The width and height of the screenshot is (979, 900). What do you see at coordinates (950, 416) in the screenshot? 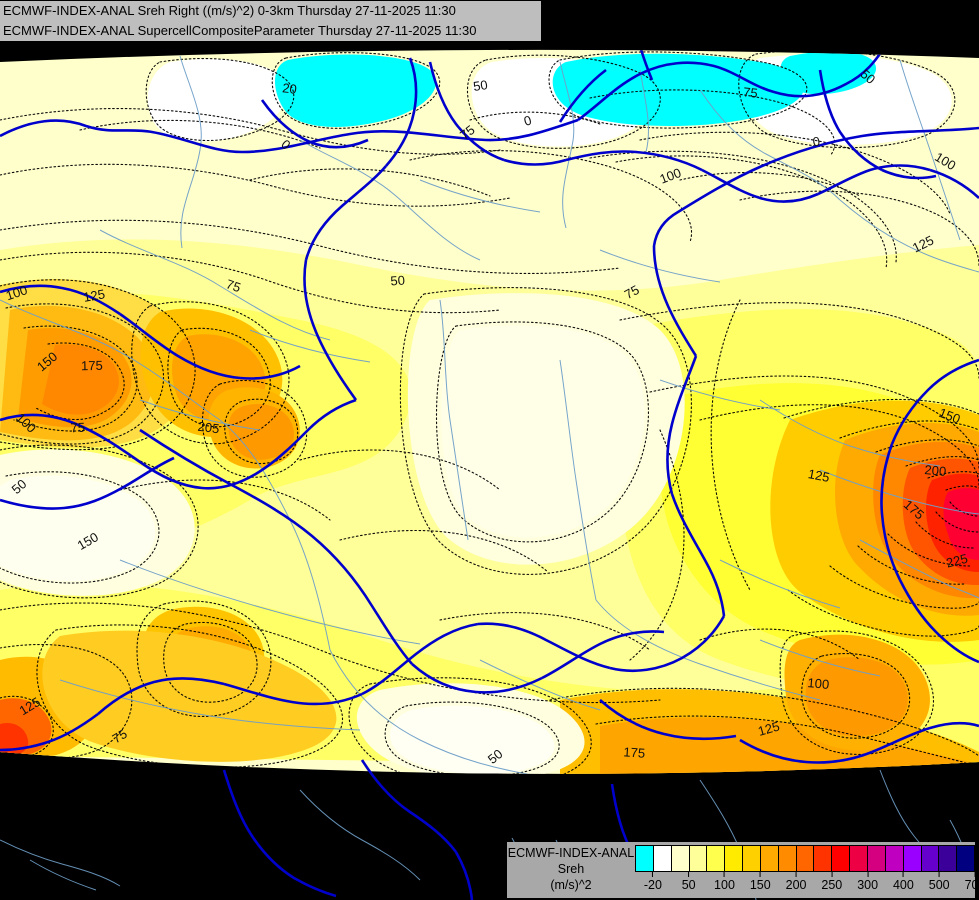
I see `contour-label: 150` at bounding box center [950, 416].